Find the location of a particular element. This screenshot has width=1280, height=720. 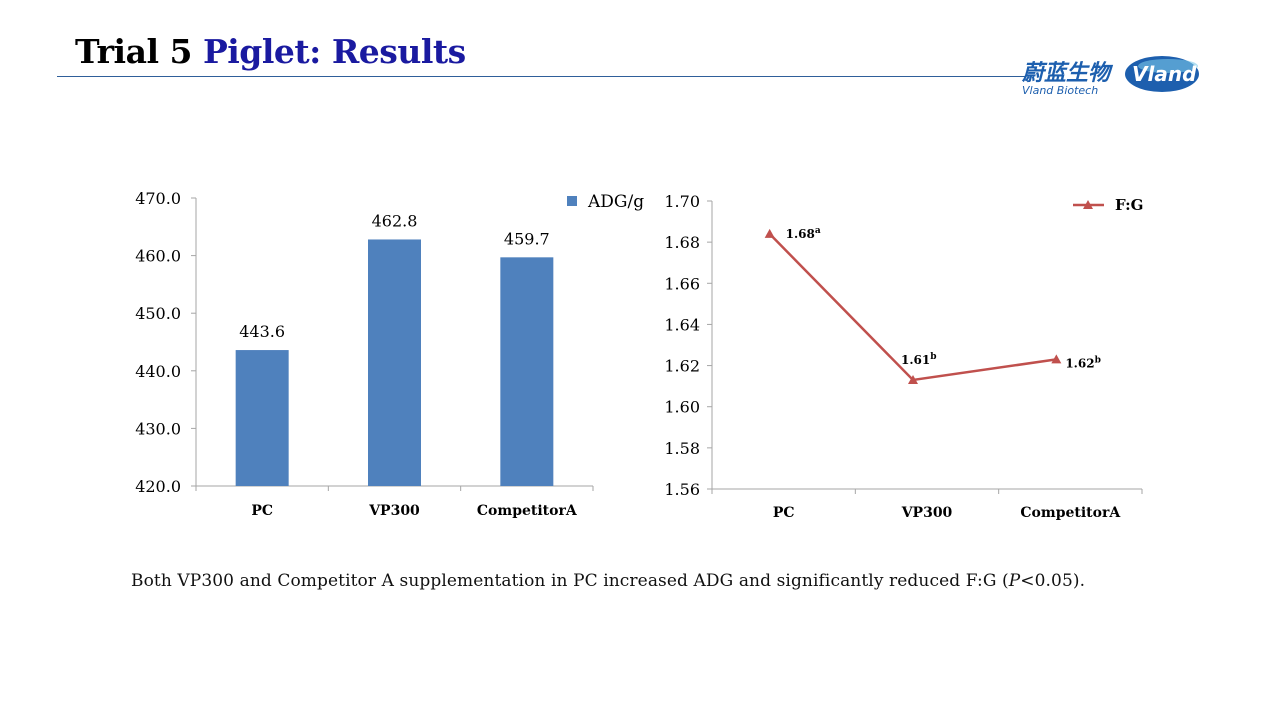

footnote-p: P is located at coordinates (1014, 581).